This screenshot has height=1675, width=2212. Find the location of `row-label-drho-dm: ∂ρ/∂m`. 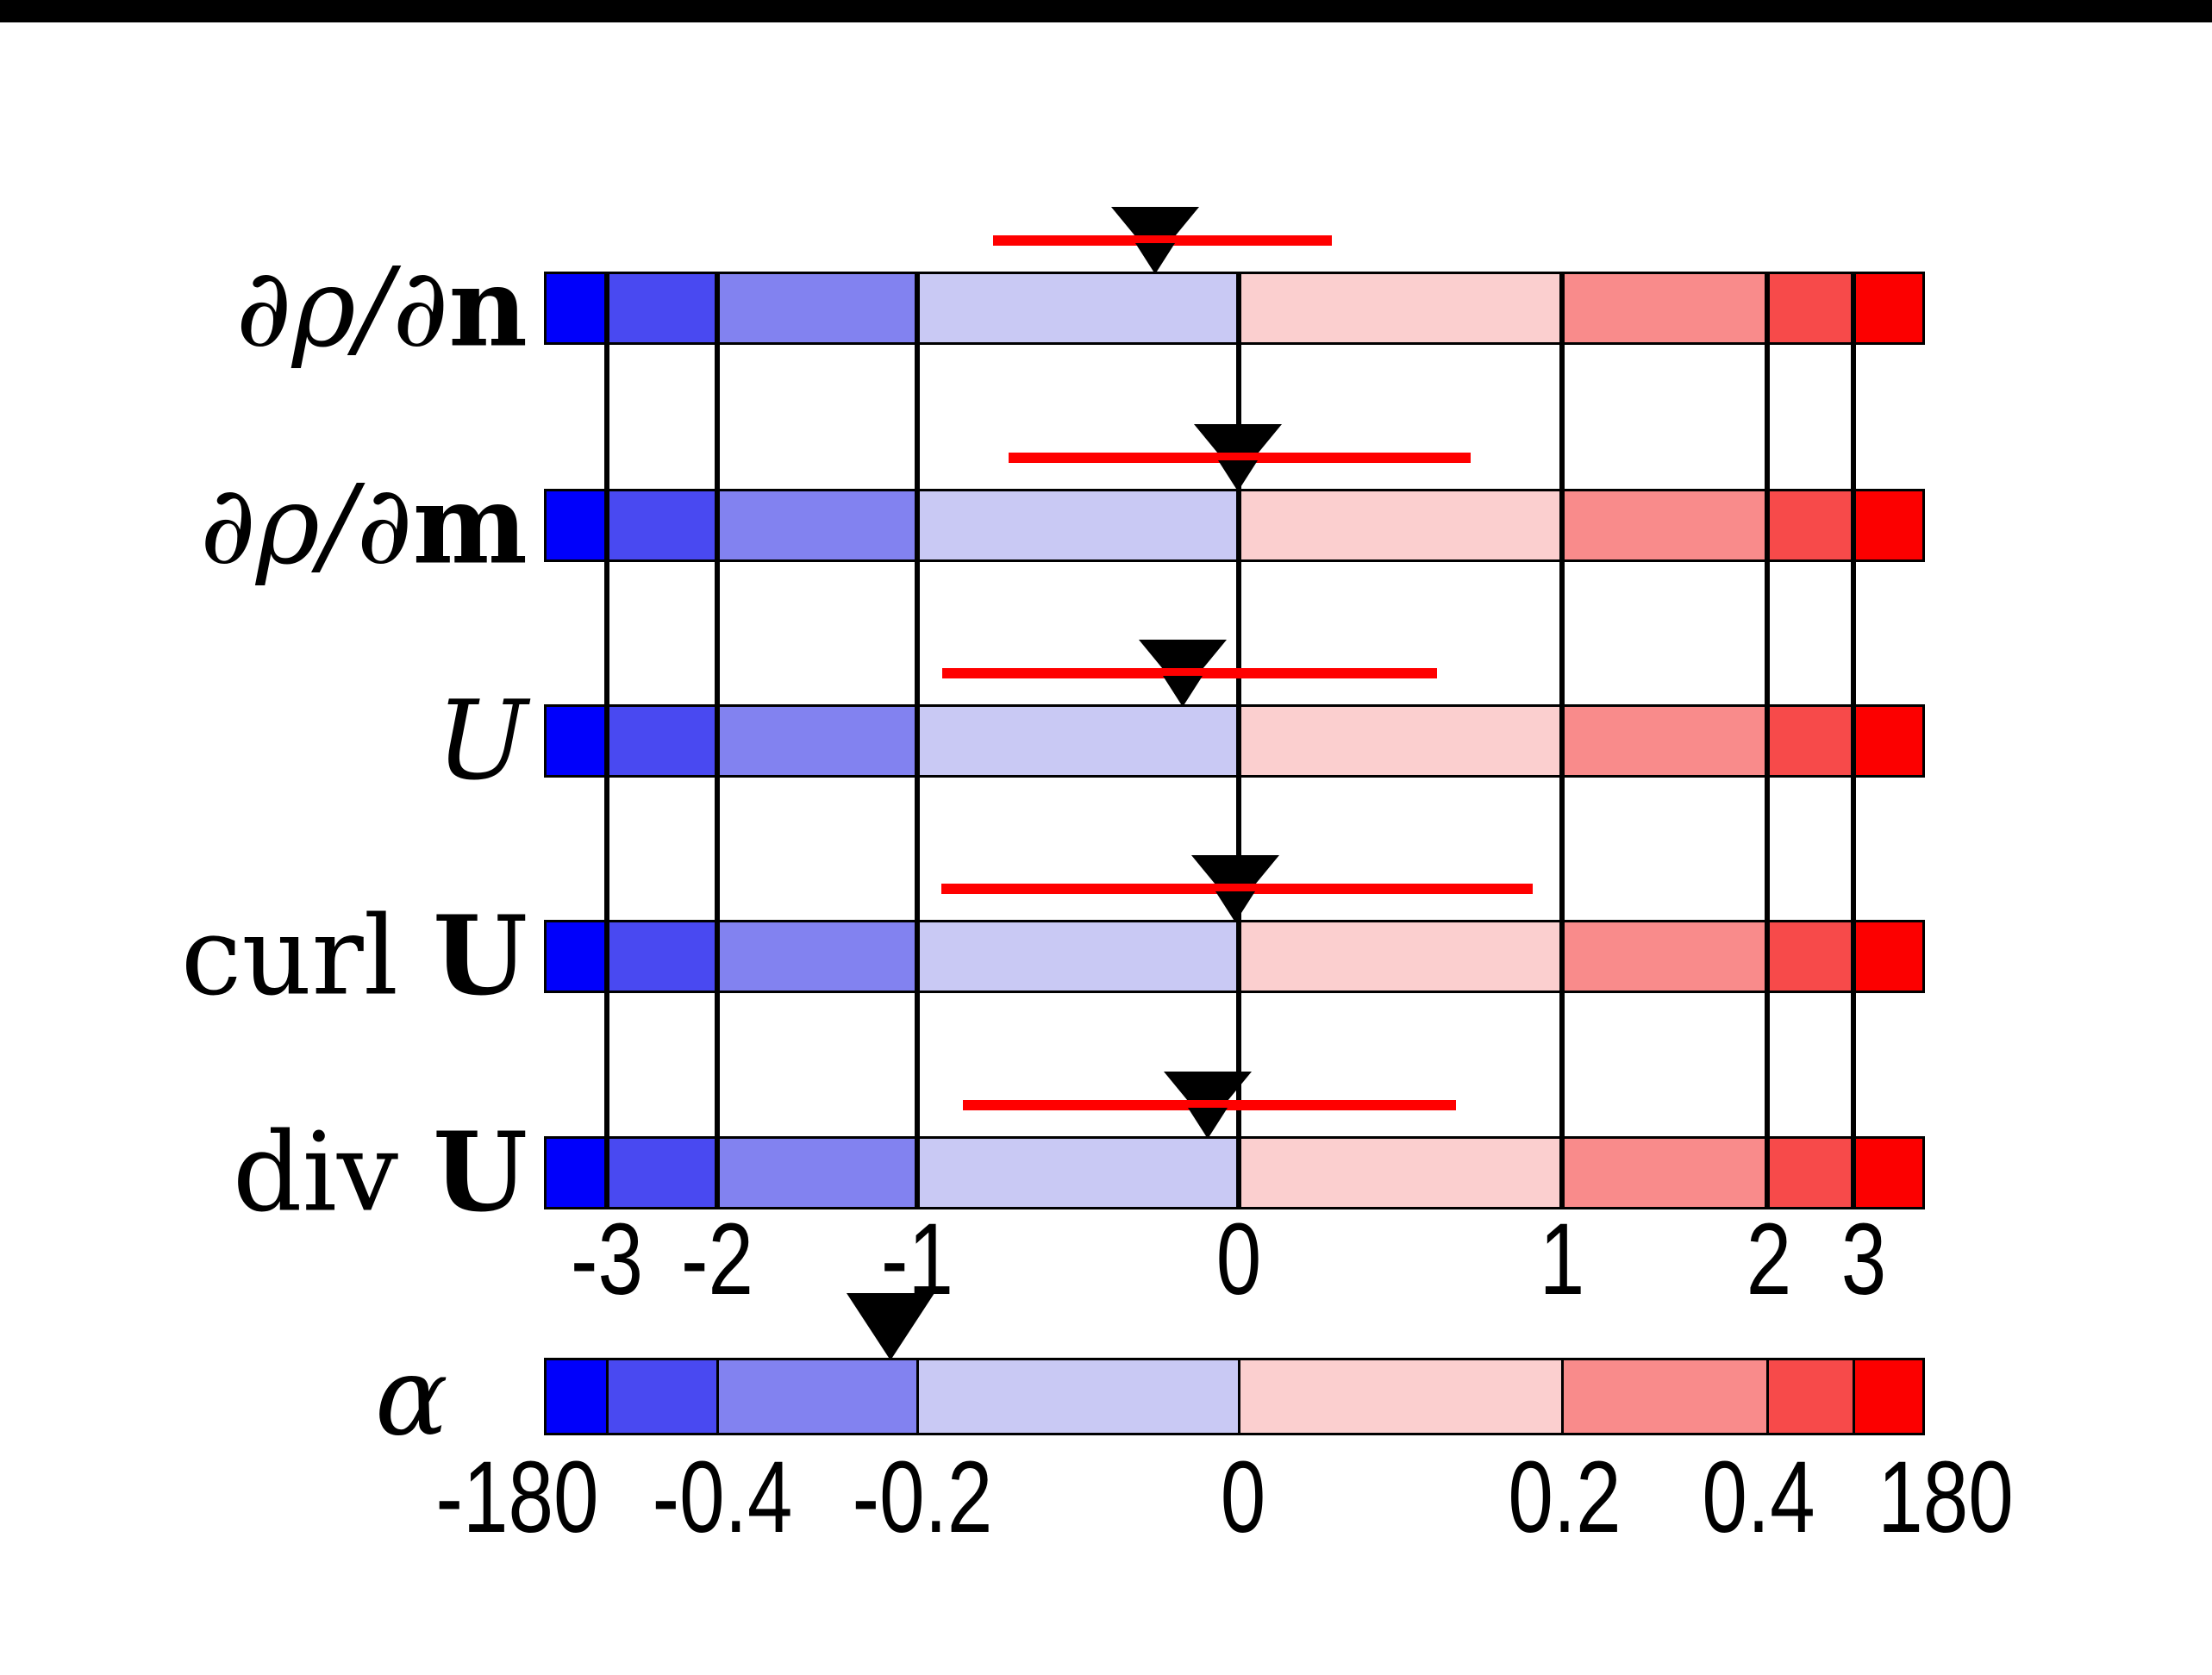

row-label-drho-dm: ∂ρ/∂m is located at coordinates (364, 525).